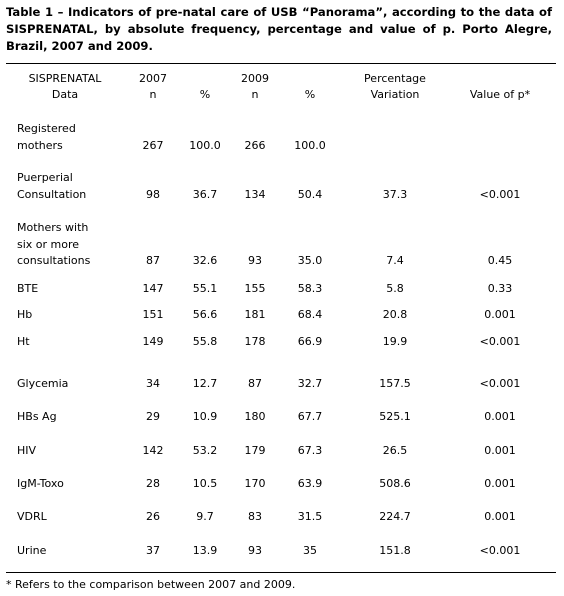 Image resolution: width=564 pixels, height=596 pixels. Describe the element at coordinates (153, 314) in the screenshot. I see `table-cell: 151` at that location.